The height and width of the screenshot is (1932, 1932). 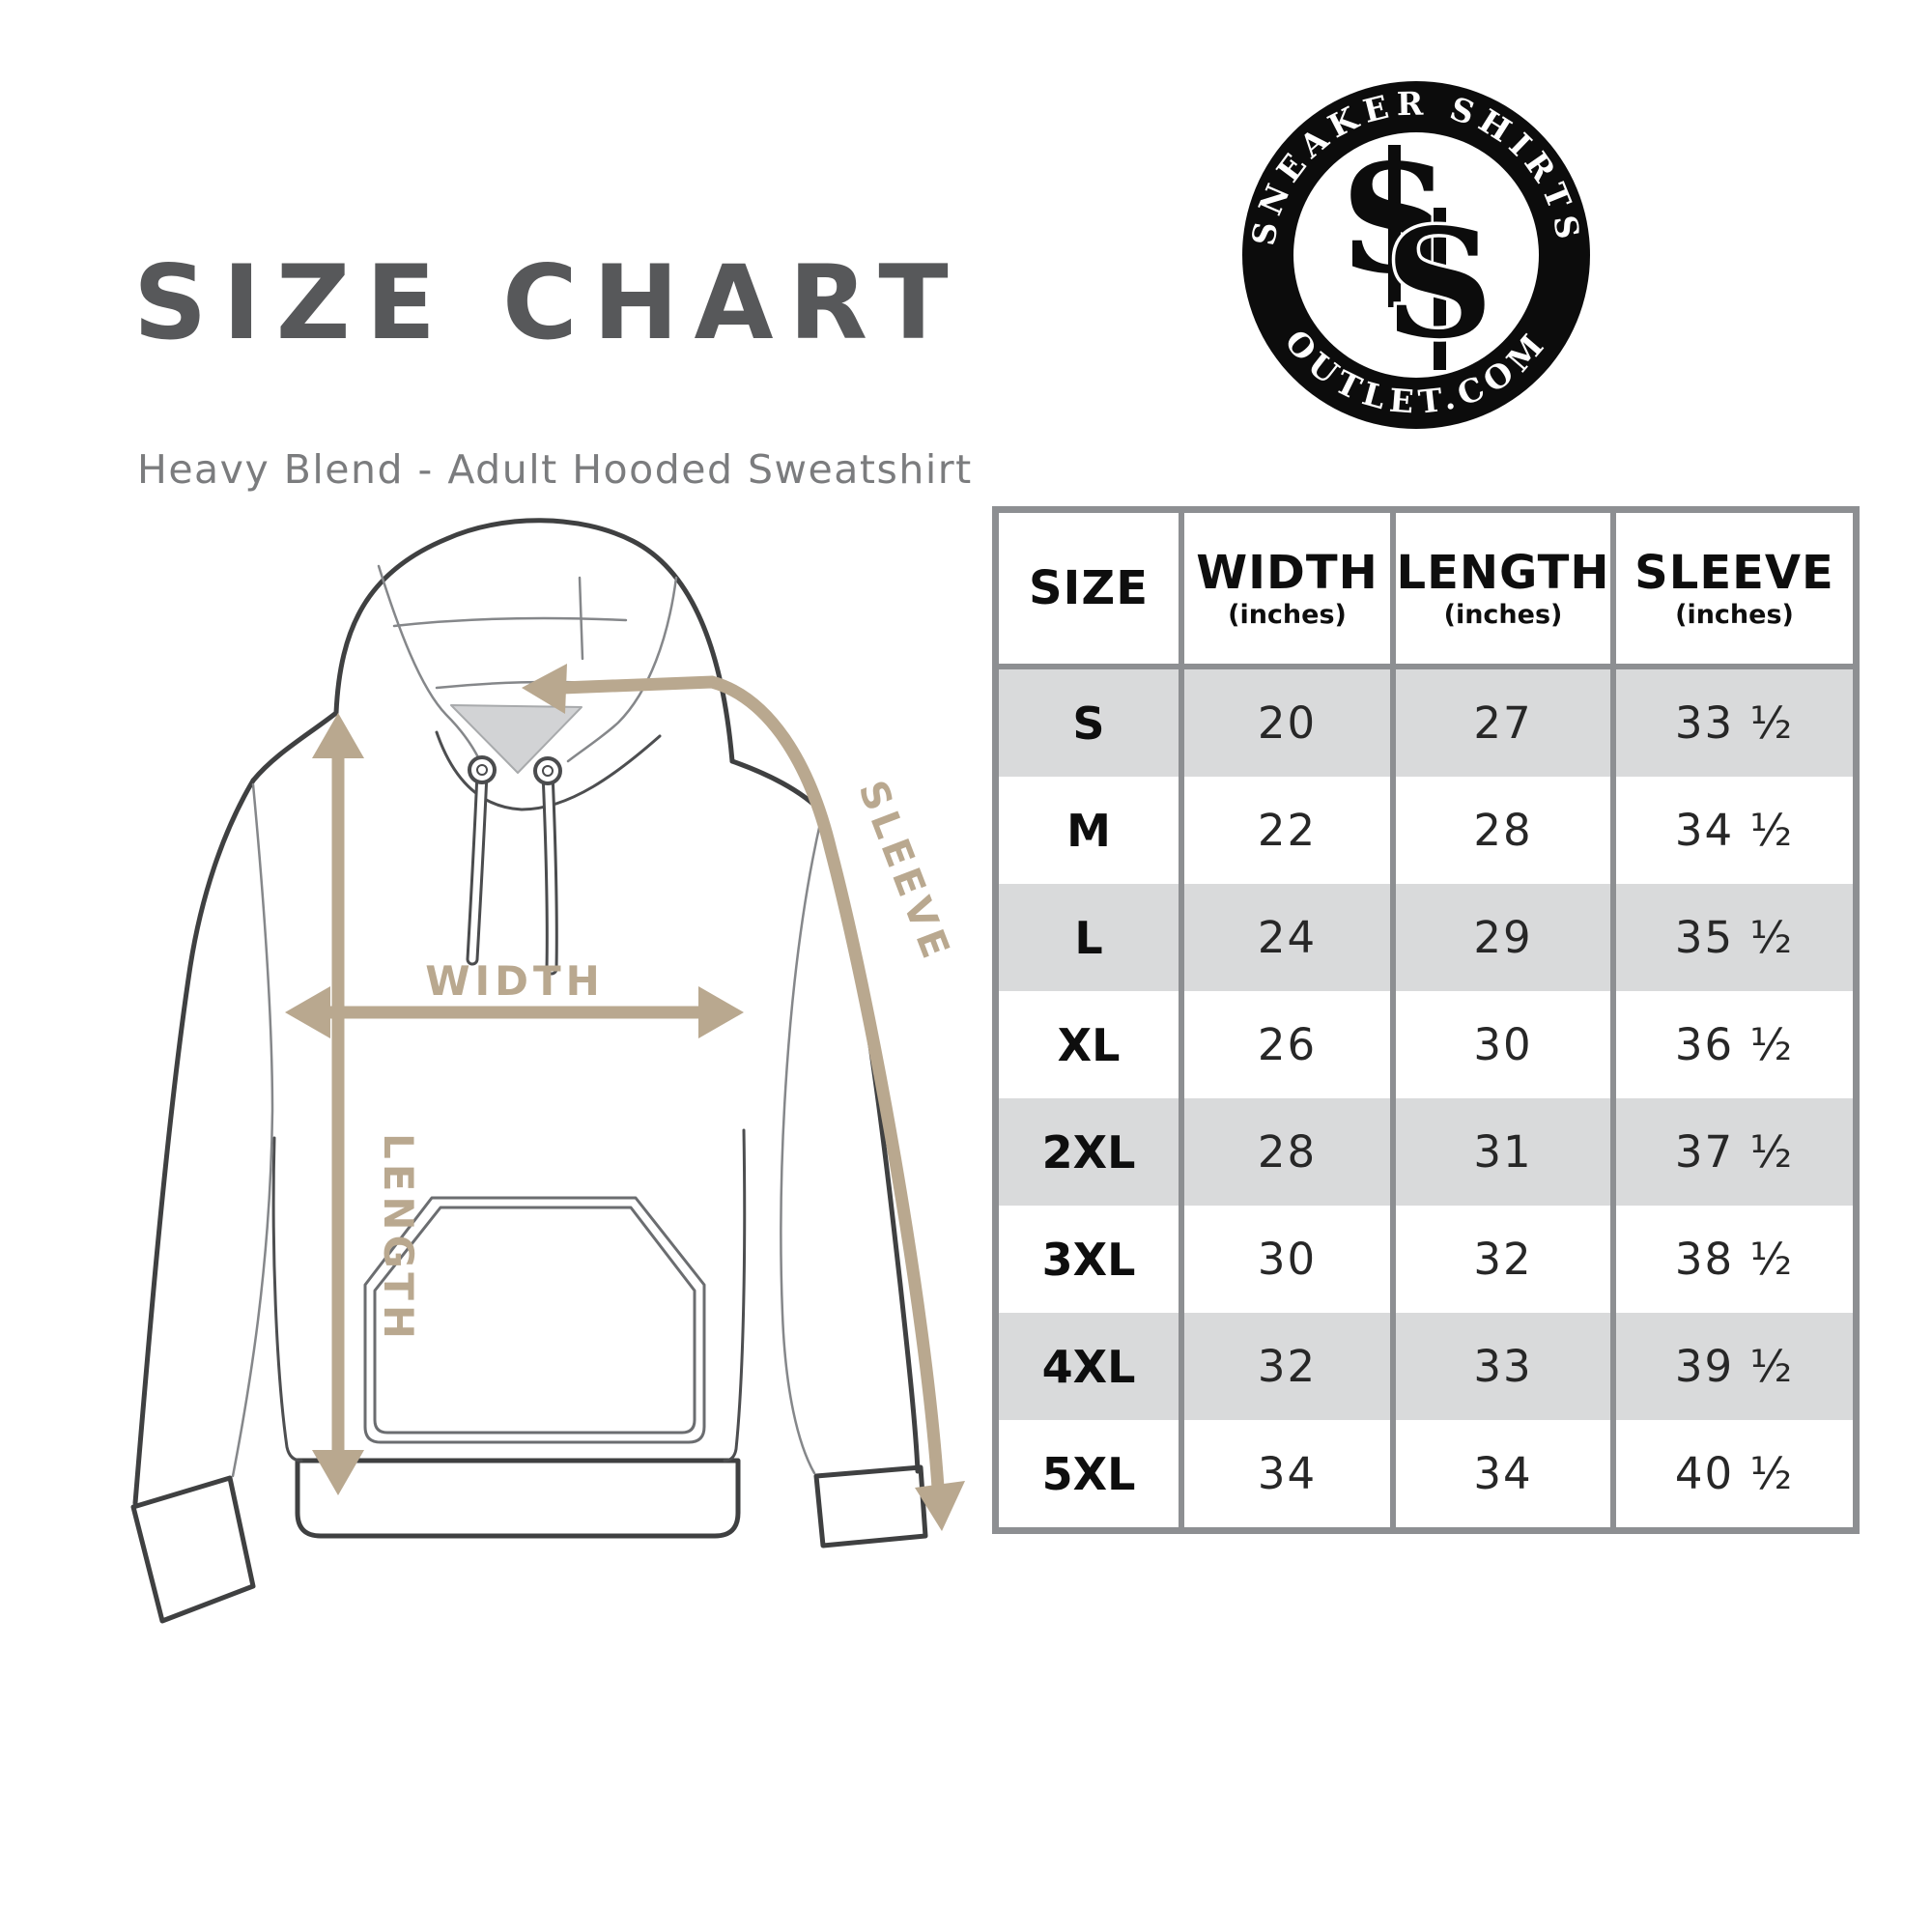 I want to click on table-cell-width: 22, so click(x=1284, y=830).